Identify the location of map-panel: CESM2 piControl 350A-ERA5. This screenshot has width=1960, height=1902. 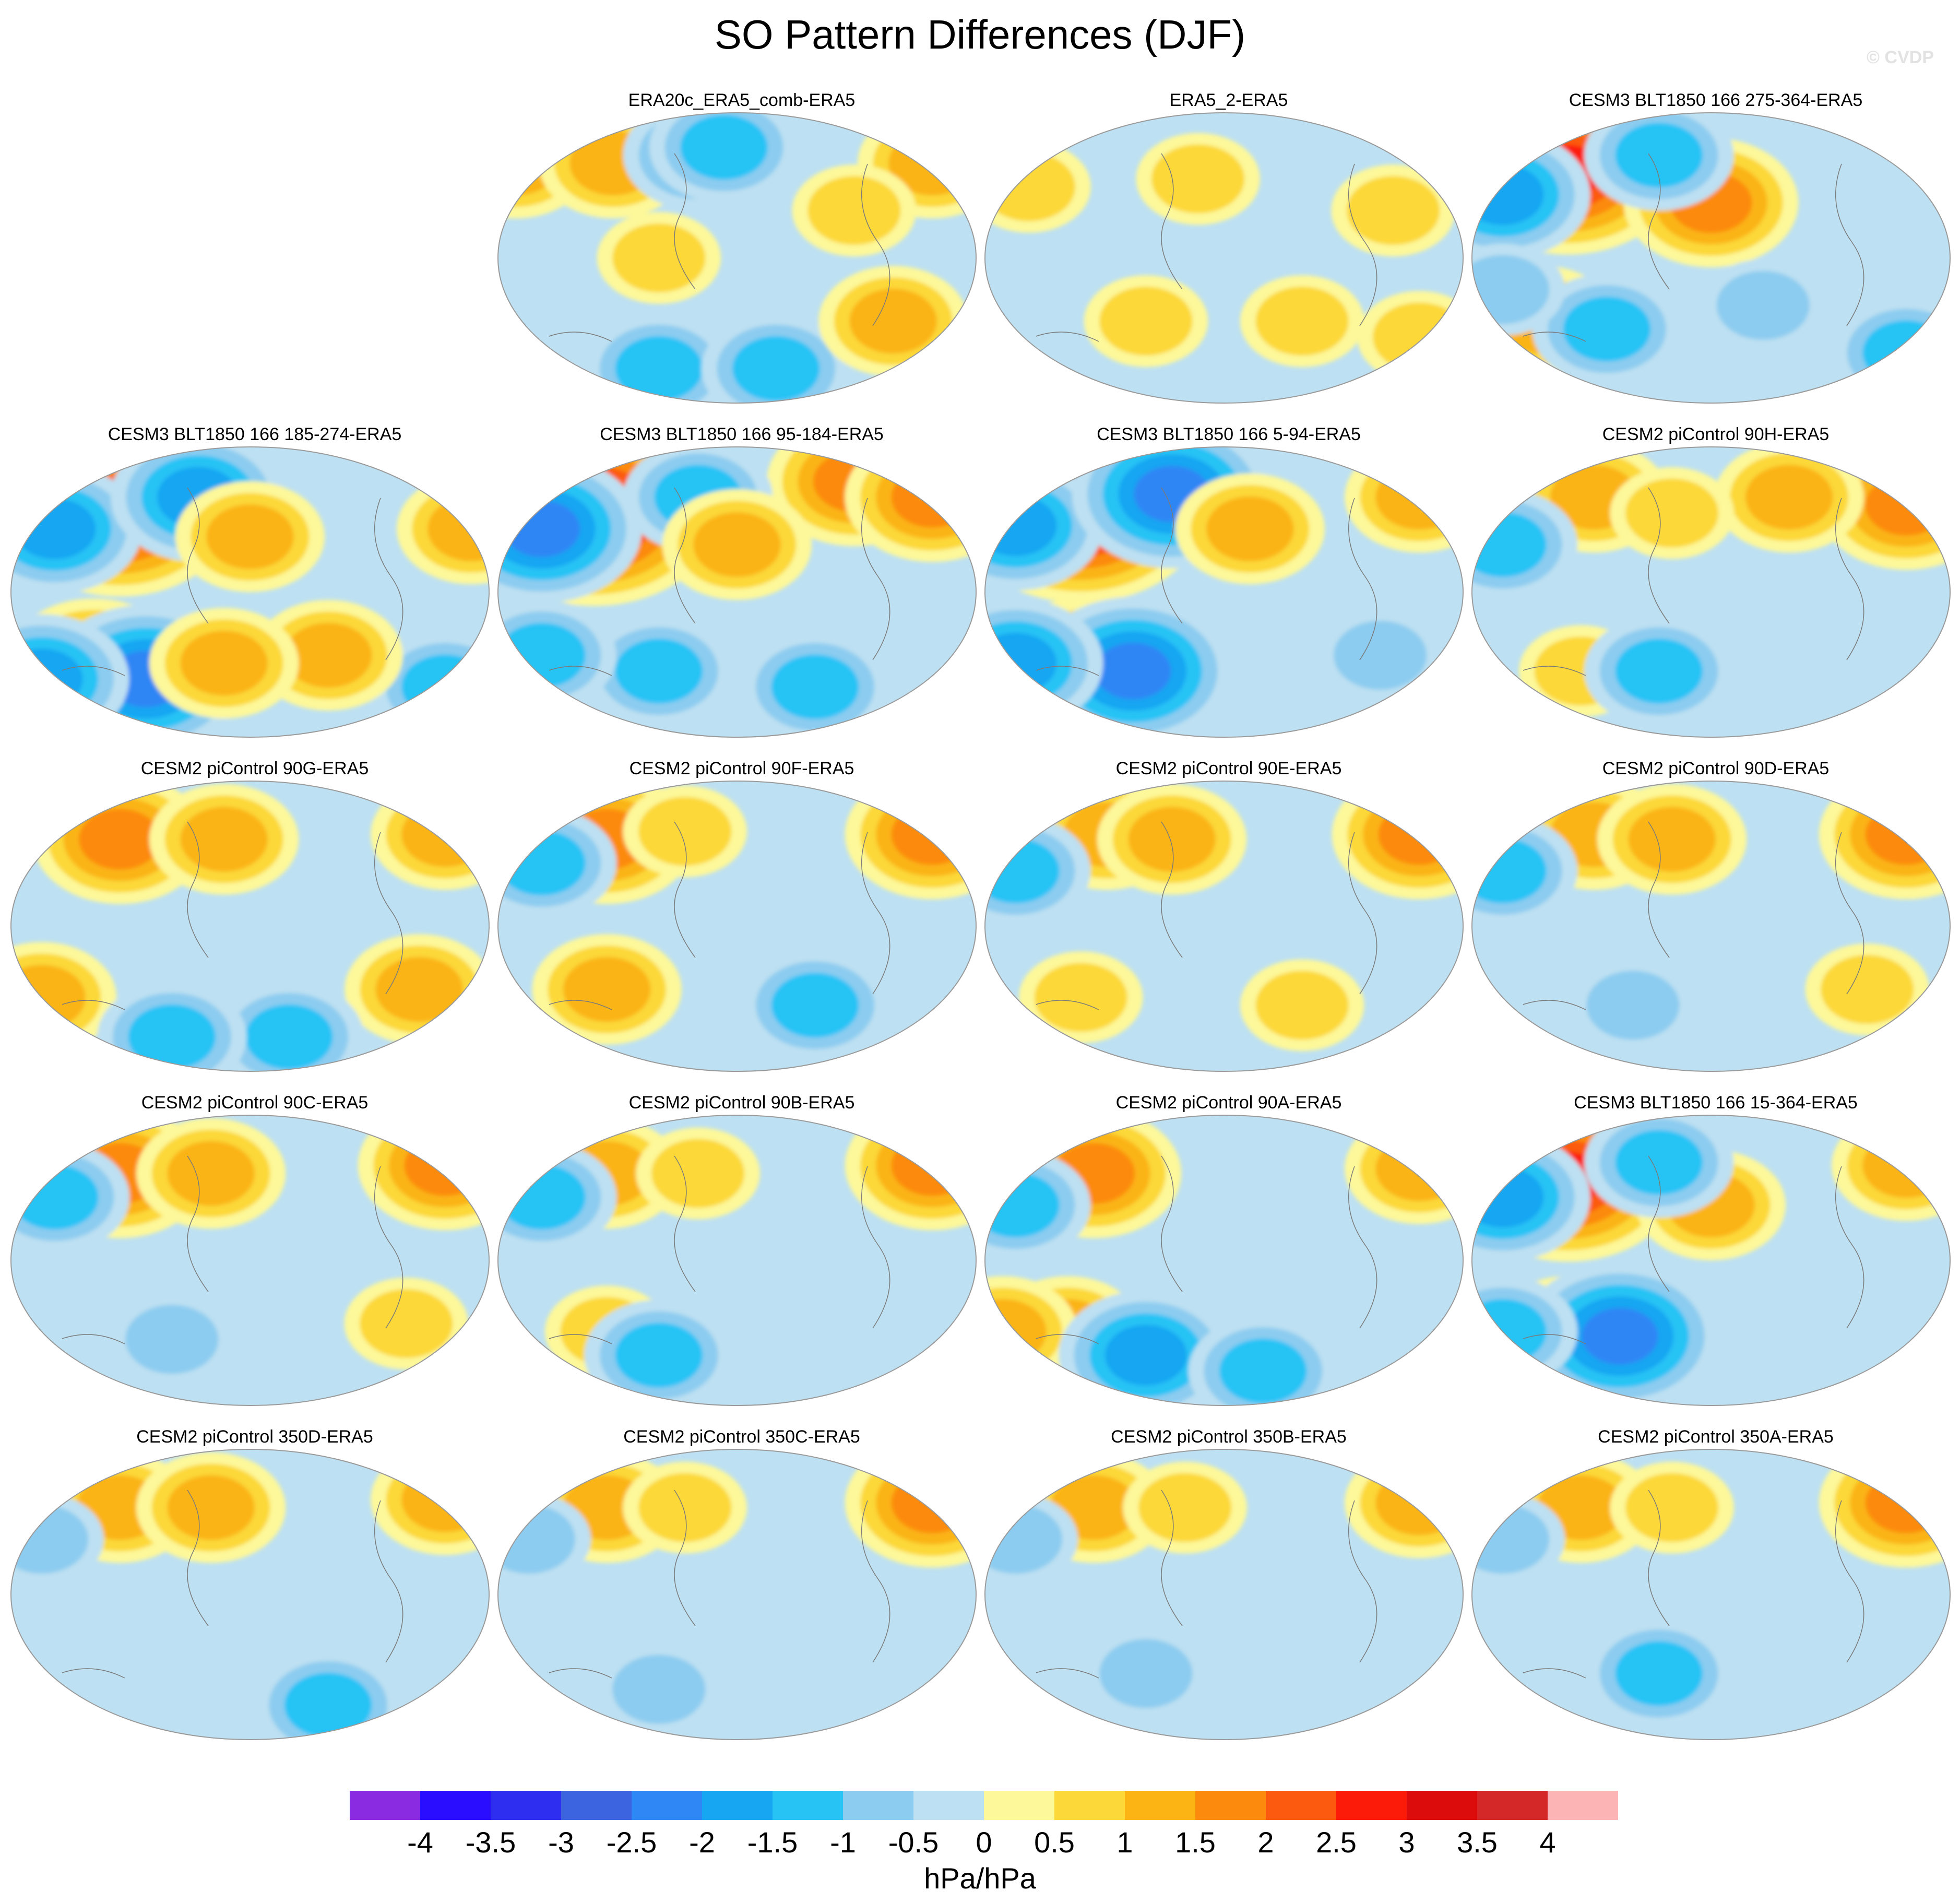
(1715, 1593).